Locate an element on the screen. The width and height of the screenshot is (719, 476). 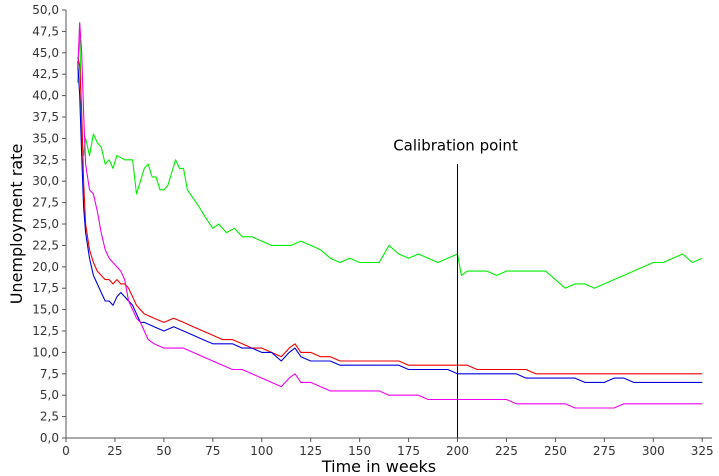
x-tick-label: 125 is located at coordinates (310, 451).